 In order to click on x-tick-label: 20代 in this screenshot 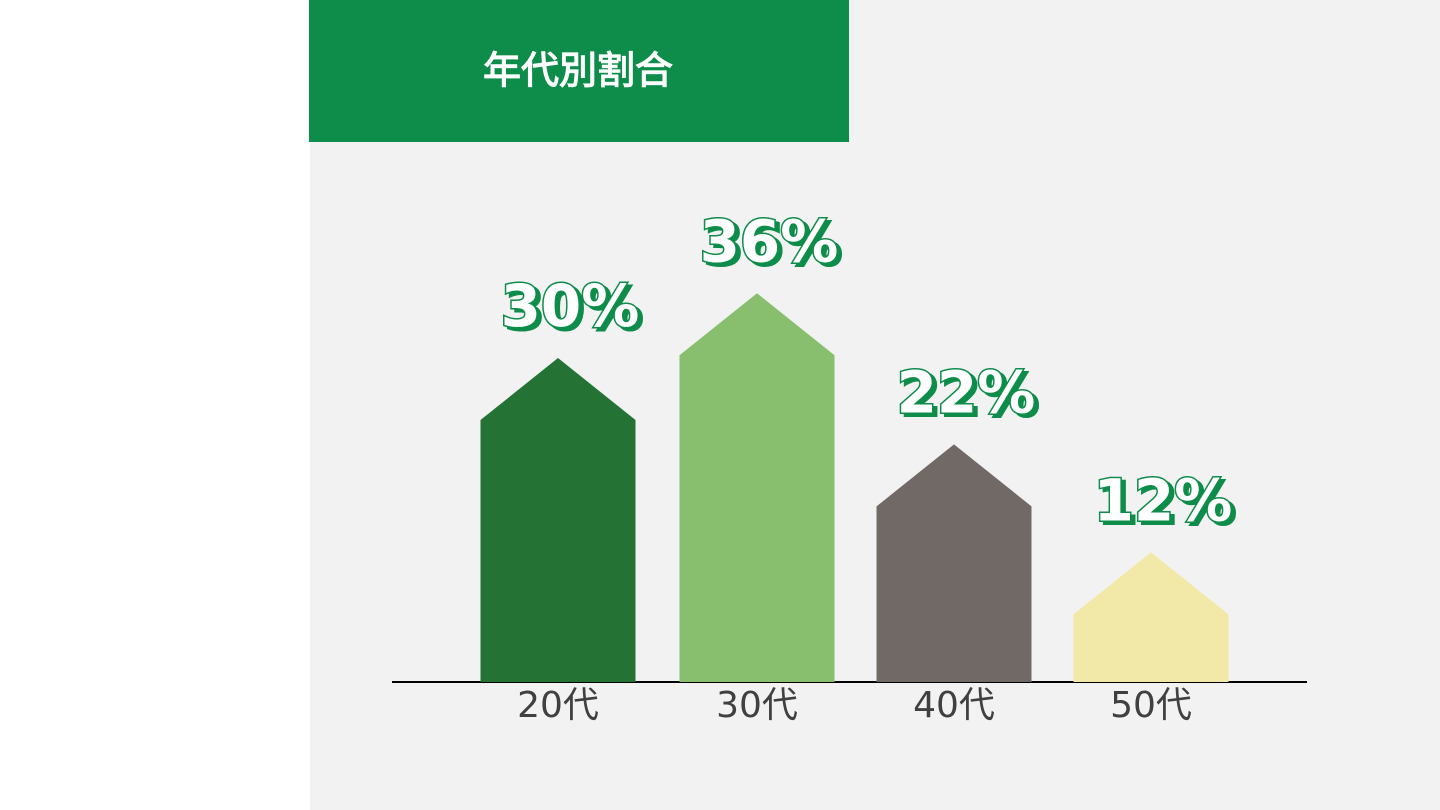, I will do `click(558, 705)`.